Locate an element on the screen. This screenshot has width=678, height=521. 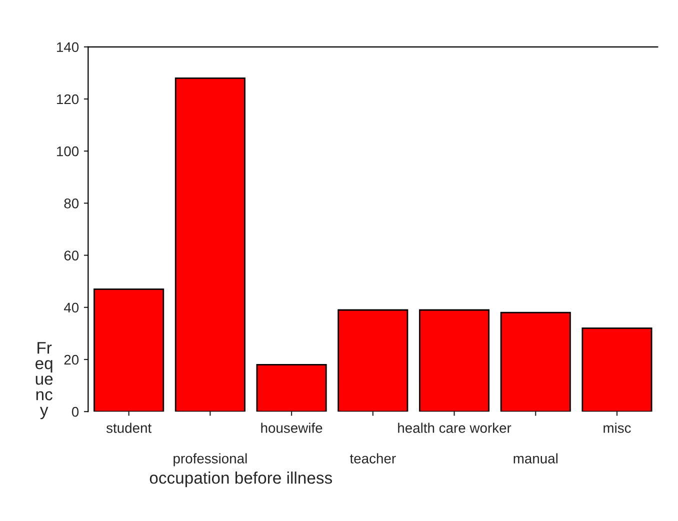
y-tick-label: 120 is located at coordinates (68, 99).